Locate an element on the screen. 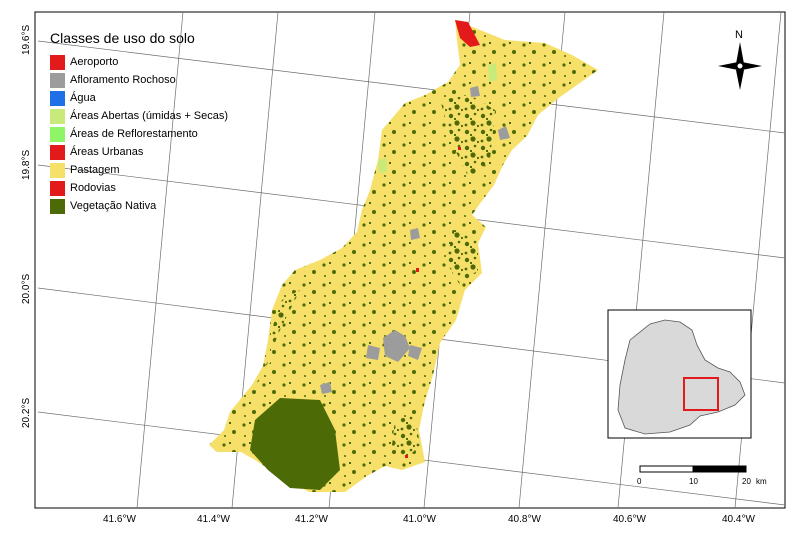 The image size is (800, 535). y-tick-label: 19.8°S is located at coordinates (26, 165).